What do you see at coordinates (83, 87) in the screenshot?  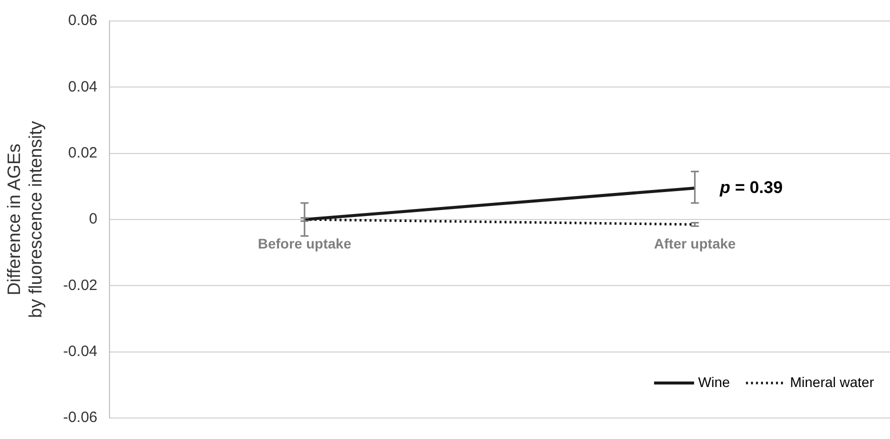 I see `y-tick-label: 0.04` at bounding box center [83, 87].